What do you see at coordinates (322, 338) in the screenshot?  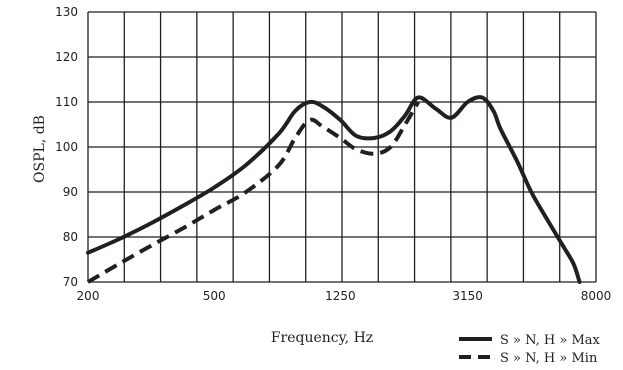 I see `x-axis-label: Frequency, Hz` at bounding box center [322, 338].